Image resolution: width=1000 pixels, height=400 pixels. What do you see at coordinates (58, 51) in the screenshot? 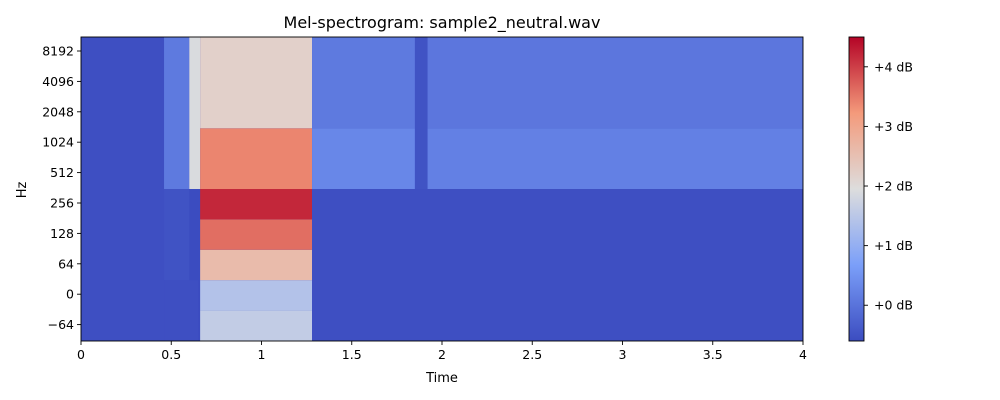
I see `y-tick-label: 8192` at bounding box center [58, 51].